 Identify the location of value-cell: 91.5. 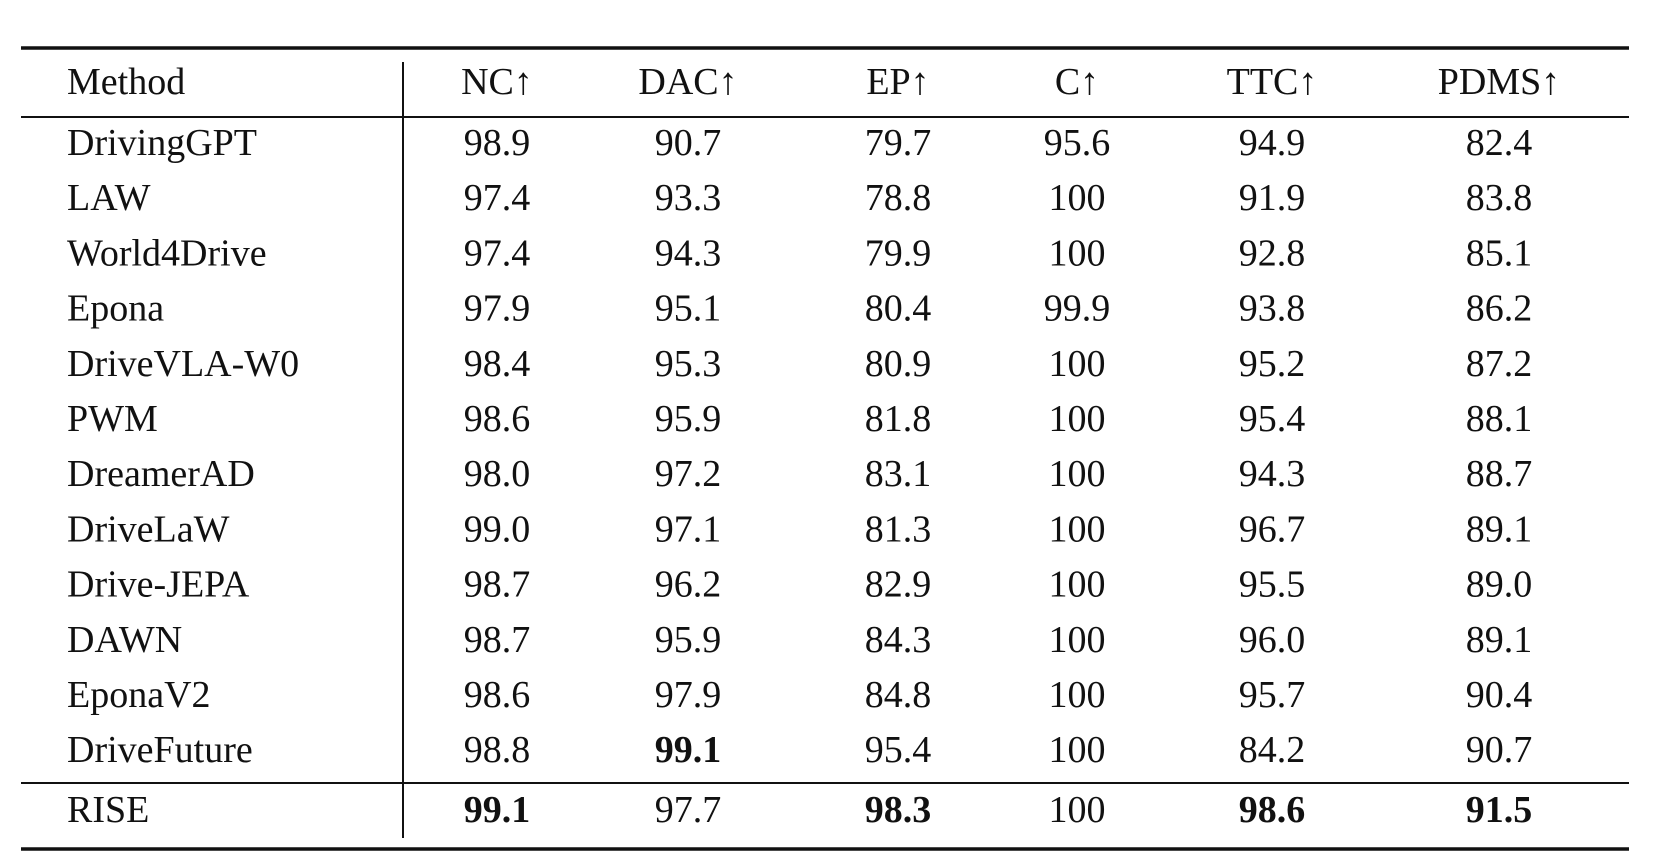
(1499, 810).